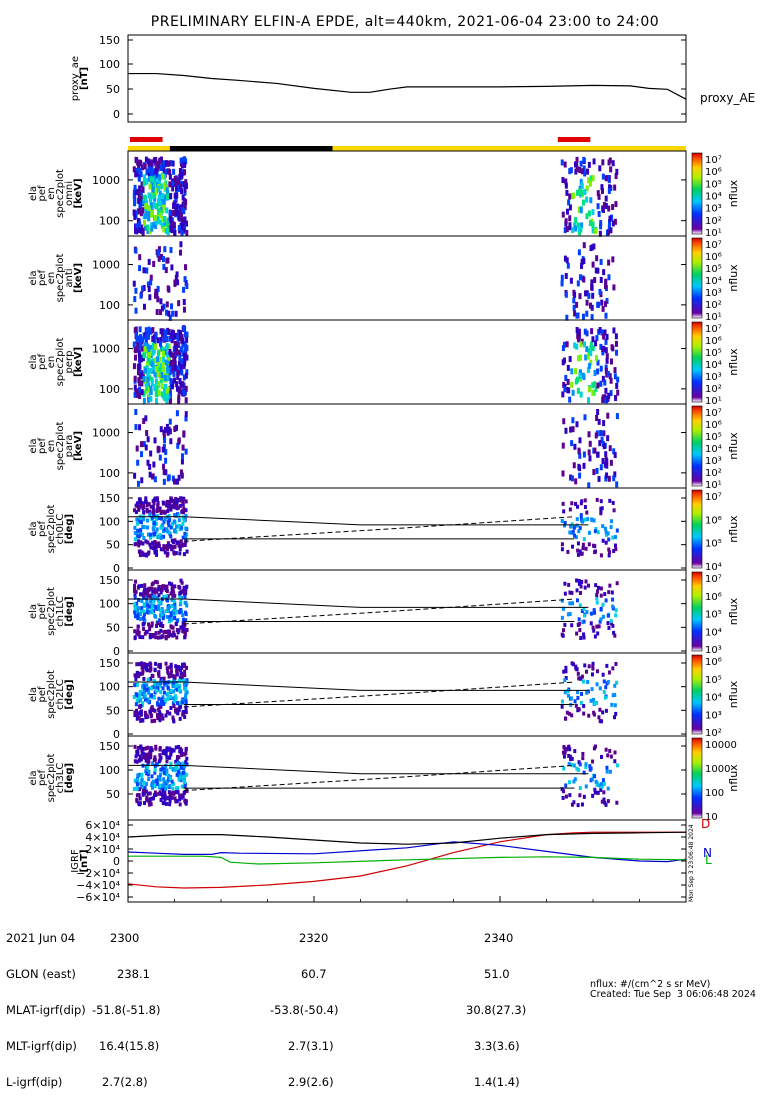  What do you see at coordinates (109, 687) in the screenshot?
I see `y-tick-label: 100` at bounding box center [109, 687].